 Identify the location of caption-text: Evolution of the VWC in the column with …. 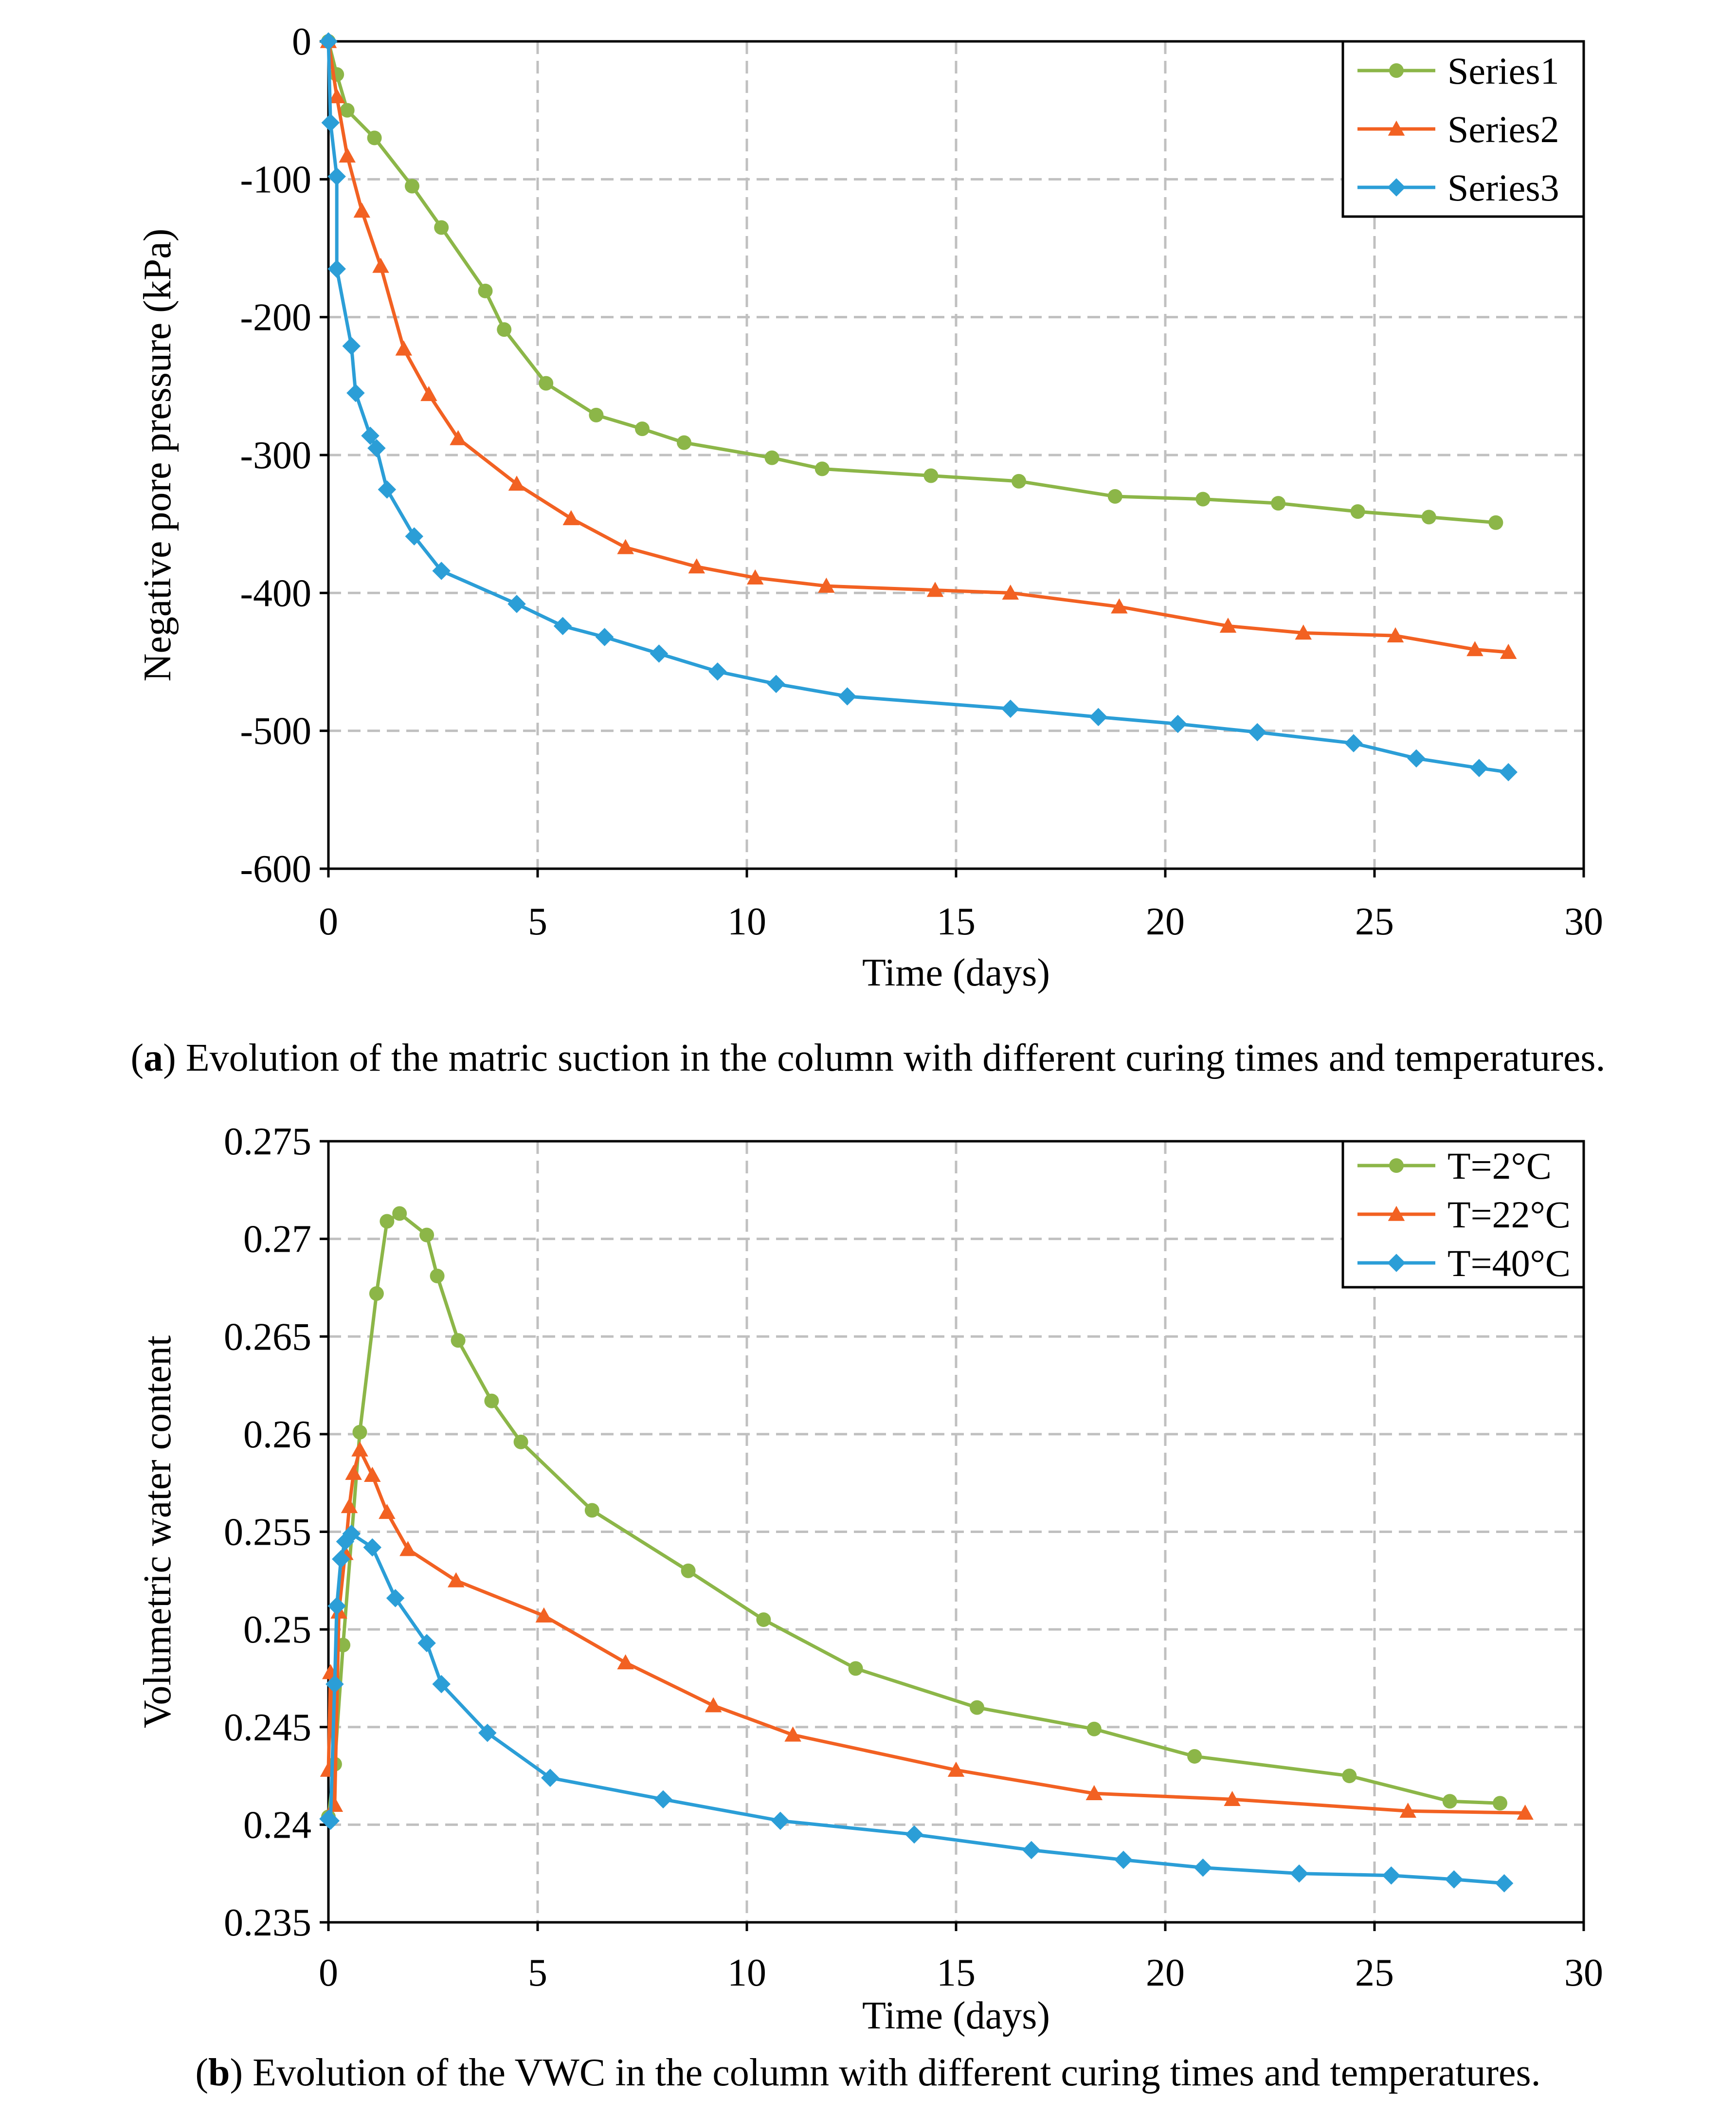
(892, 2072).